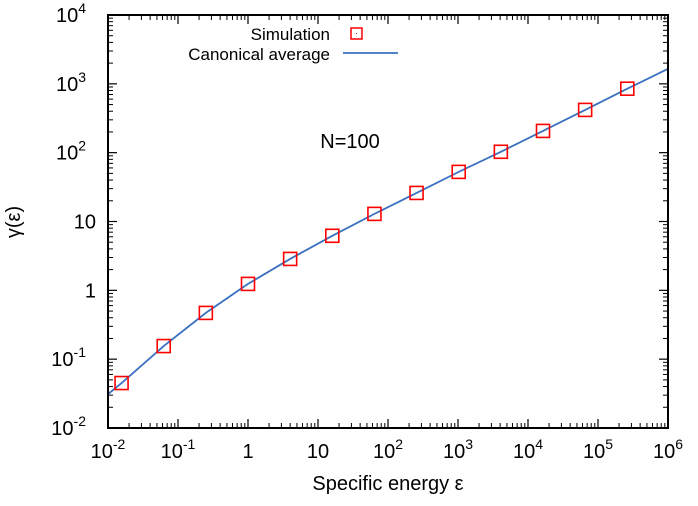 The width and height of the screenshot is (698, 506). What do you see at coordinates (598, 449) in the screenshot?
I see `x-tick-label: 10⁵` at bounding box center [598, 449].